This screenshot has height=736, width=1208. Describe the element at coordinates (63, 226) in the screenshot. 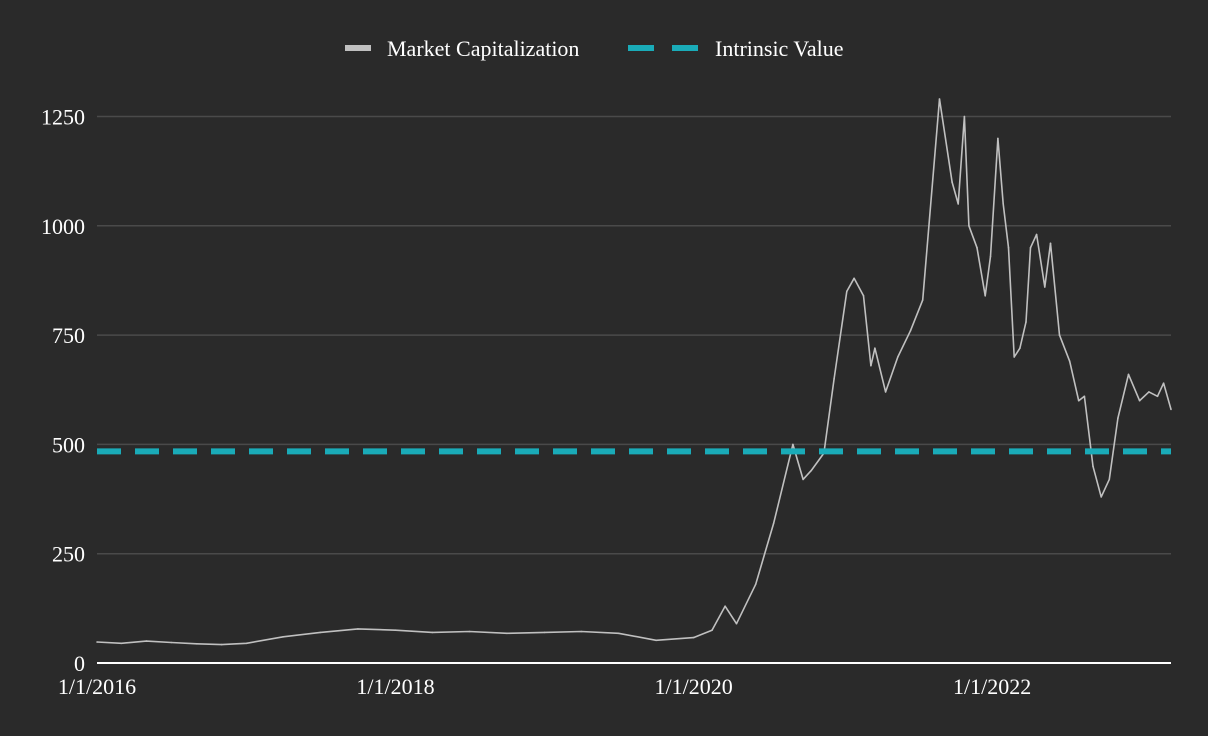

I see `y-tick-label: 1000` at that location.